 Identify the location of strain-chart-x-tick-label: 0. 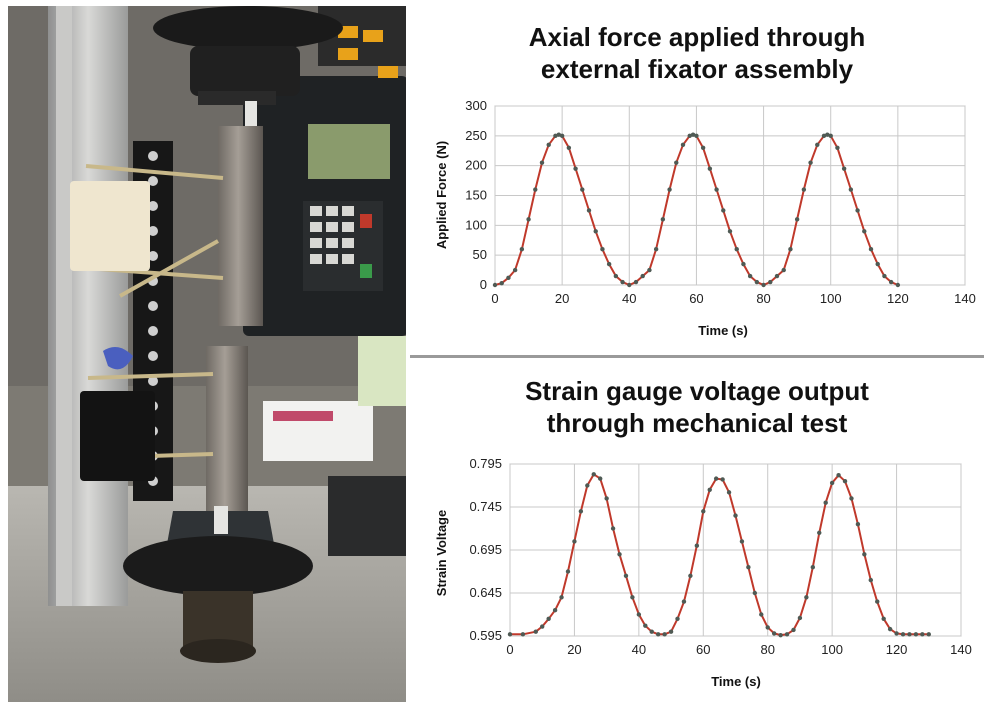
(509, 649).